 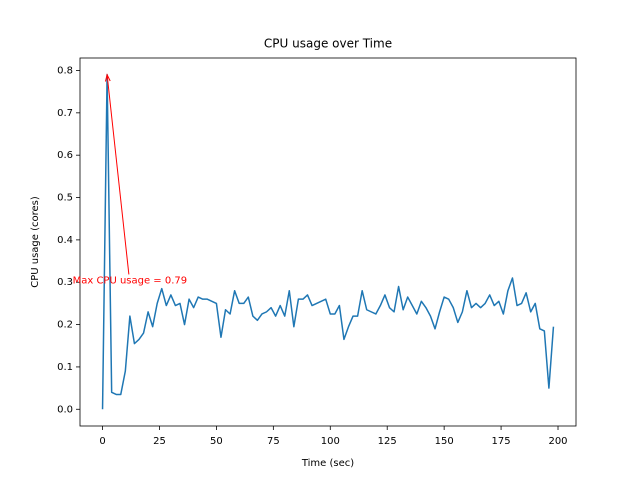 What do you see at coordinates (102, 441) in the screenshot?
I see `x-tick-label: 0` at bounding box center [102, 441].